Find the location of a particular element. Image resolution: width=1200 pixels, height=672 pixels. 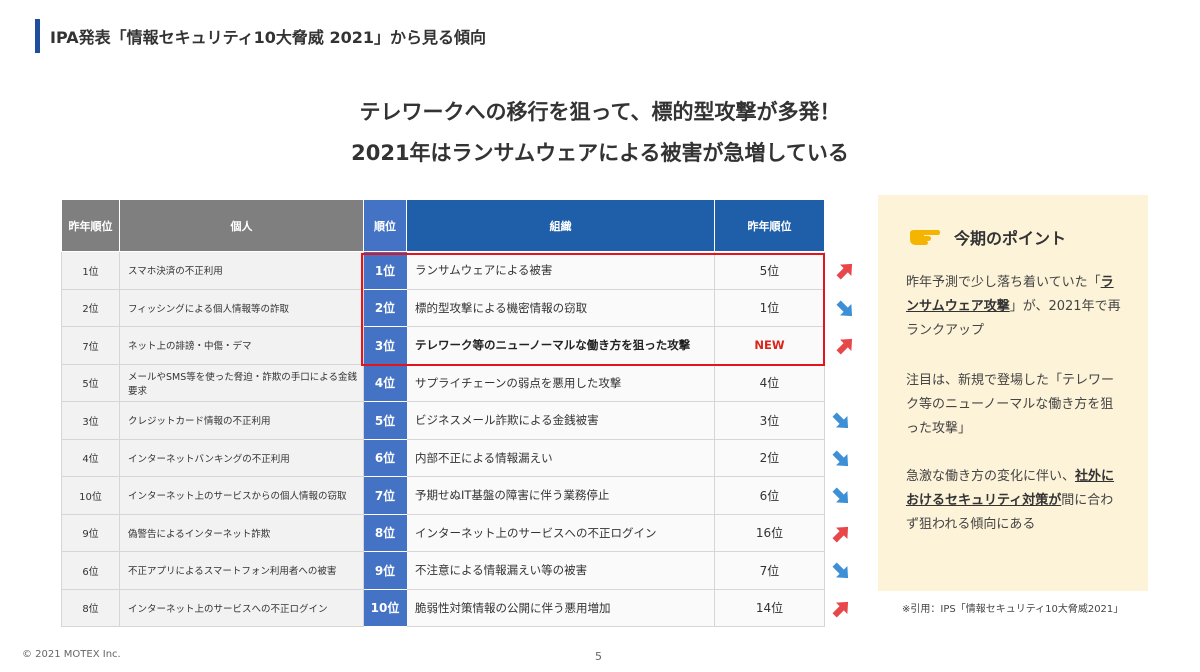

cell-org-threat: テレワーク等のニューノーマルな働き方を狙った攻撃 is located at coordinates (560, 345).